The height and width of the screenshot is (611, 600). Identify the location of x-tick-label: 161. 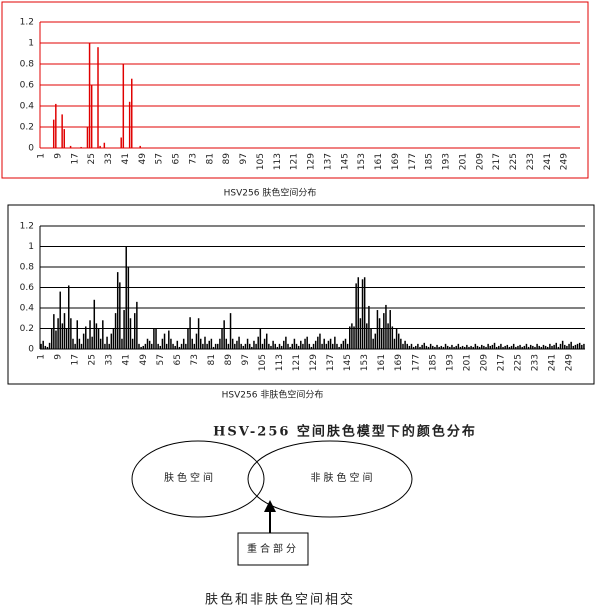
(379, 161).